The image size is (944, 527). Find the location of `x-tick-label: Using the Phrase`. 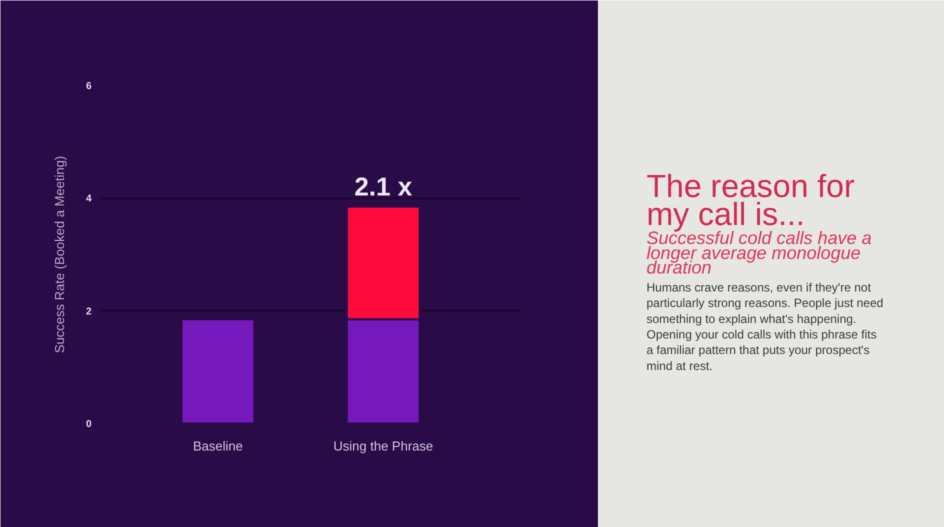

x-tick-label: Using the Phrase is located at coordinates (383, 446).